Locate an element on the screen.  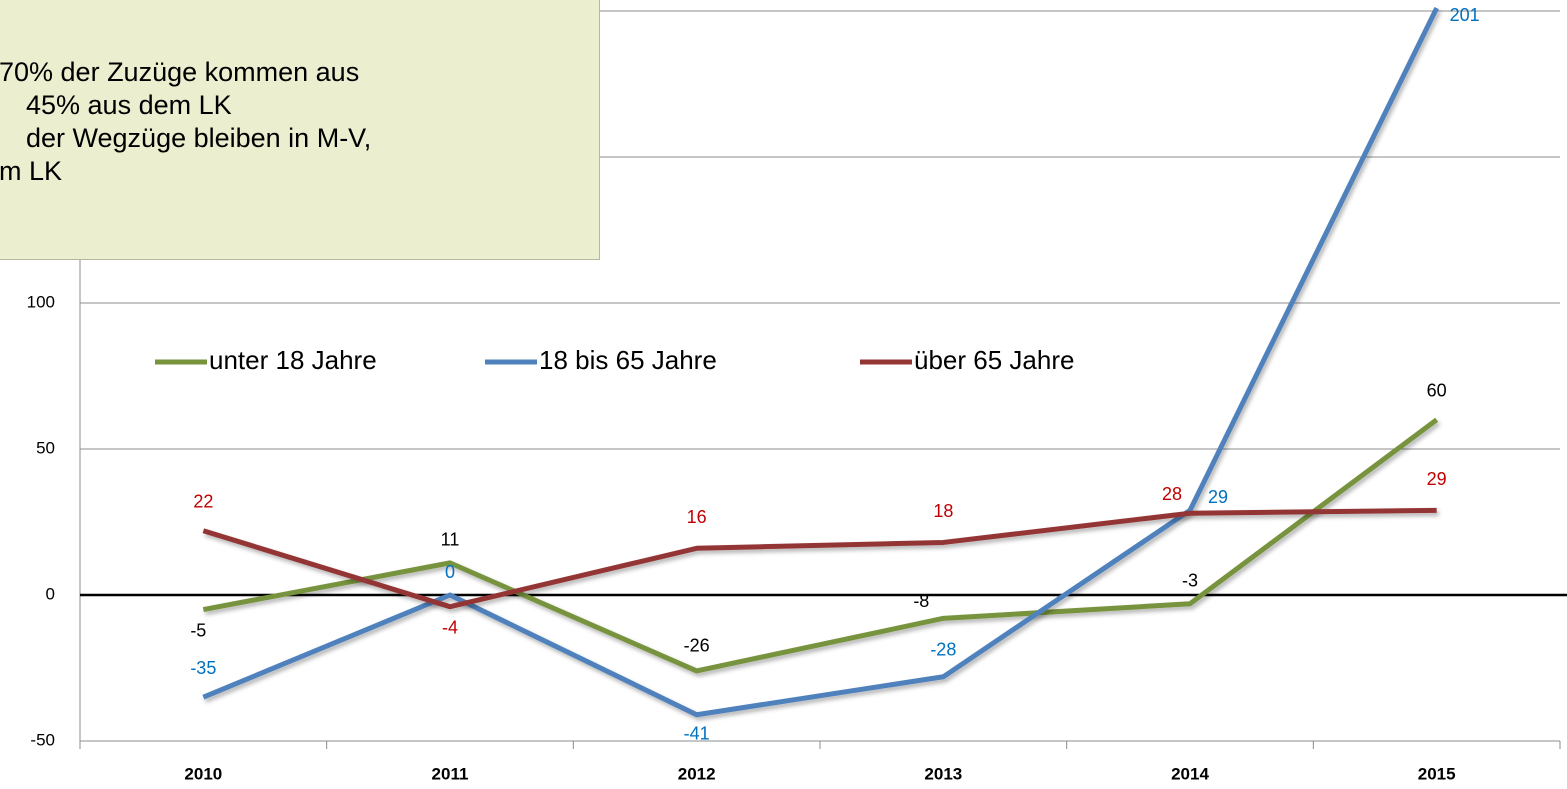
data-label: -26 is located at coordinates (697, 646).